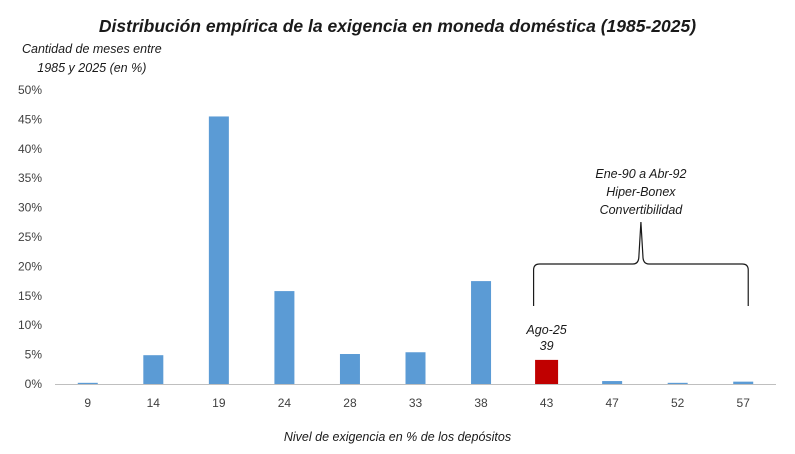 The height and width of the screenshot is (454, 795). Describe the element at coordinates (92, 68) in the screenshot. I see `y-axis-label-line-2: 1985 y 2025 (en %)` at that location.